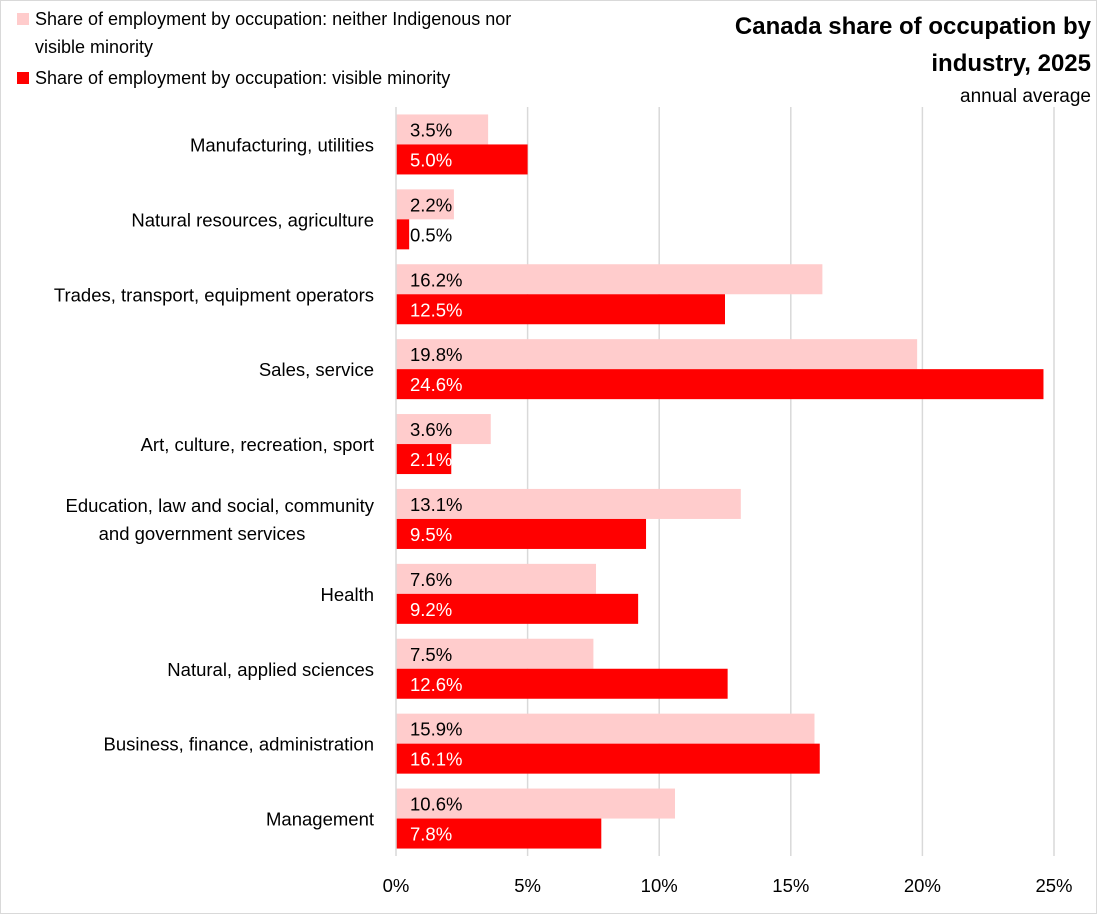 This screenshot has width=1097, height=915. I want to click on data-label: 12.6%, so click(436, 684).